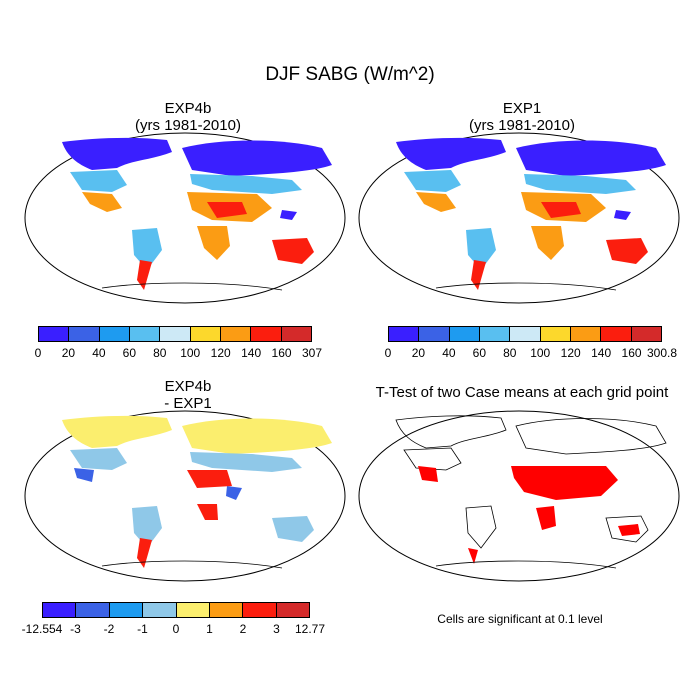  Describe the element at coordinates (42, 629) in the screenshot. I see `colorbar-tick-label: -12.554` at that location.